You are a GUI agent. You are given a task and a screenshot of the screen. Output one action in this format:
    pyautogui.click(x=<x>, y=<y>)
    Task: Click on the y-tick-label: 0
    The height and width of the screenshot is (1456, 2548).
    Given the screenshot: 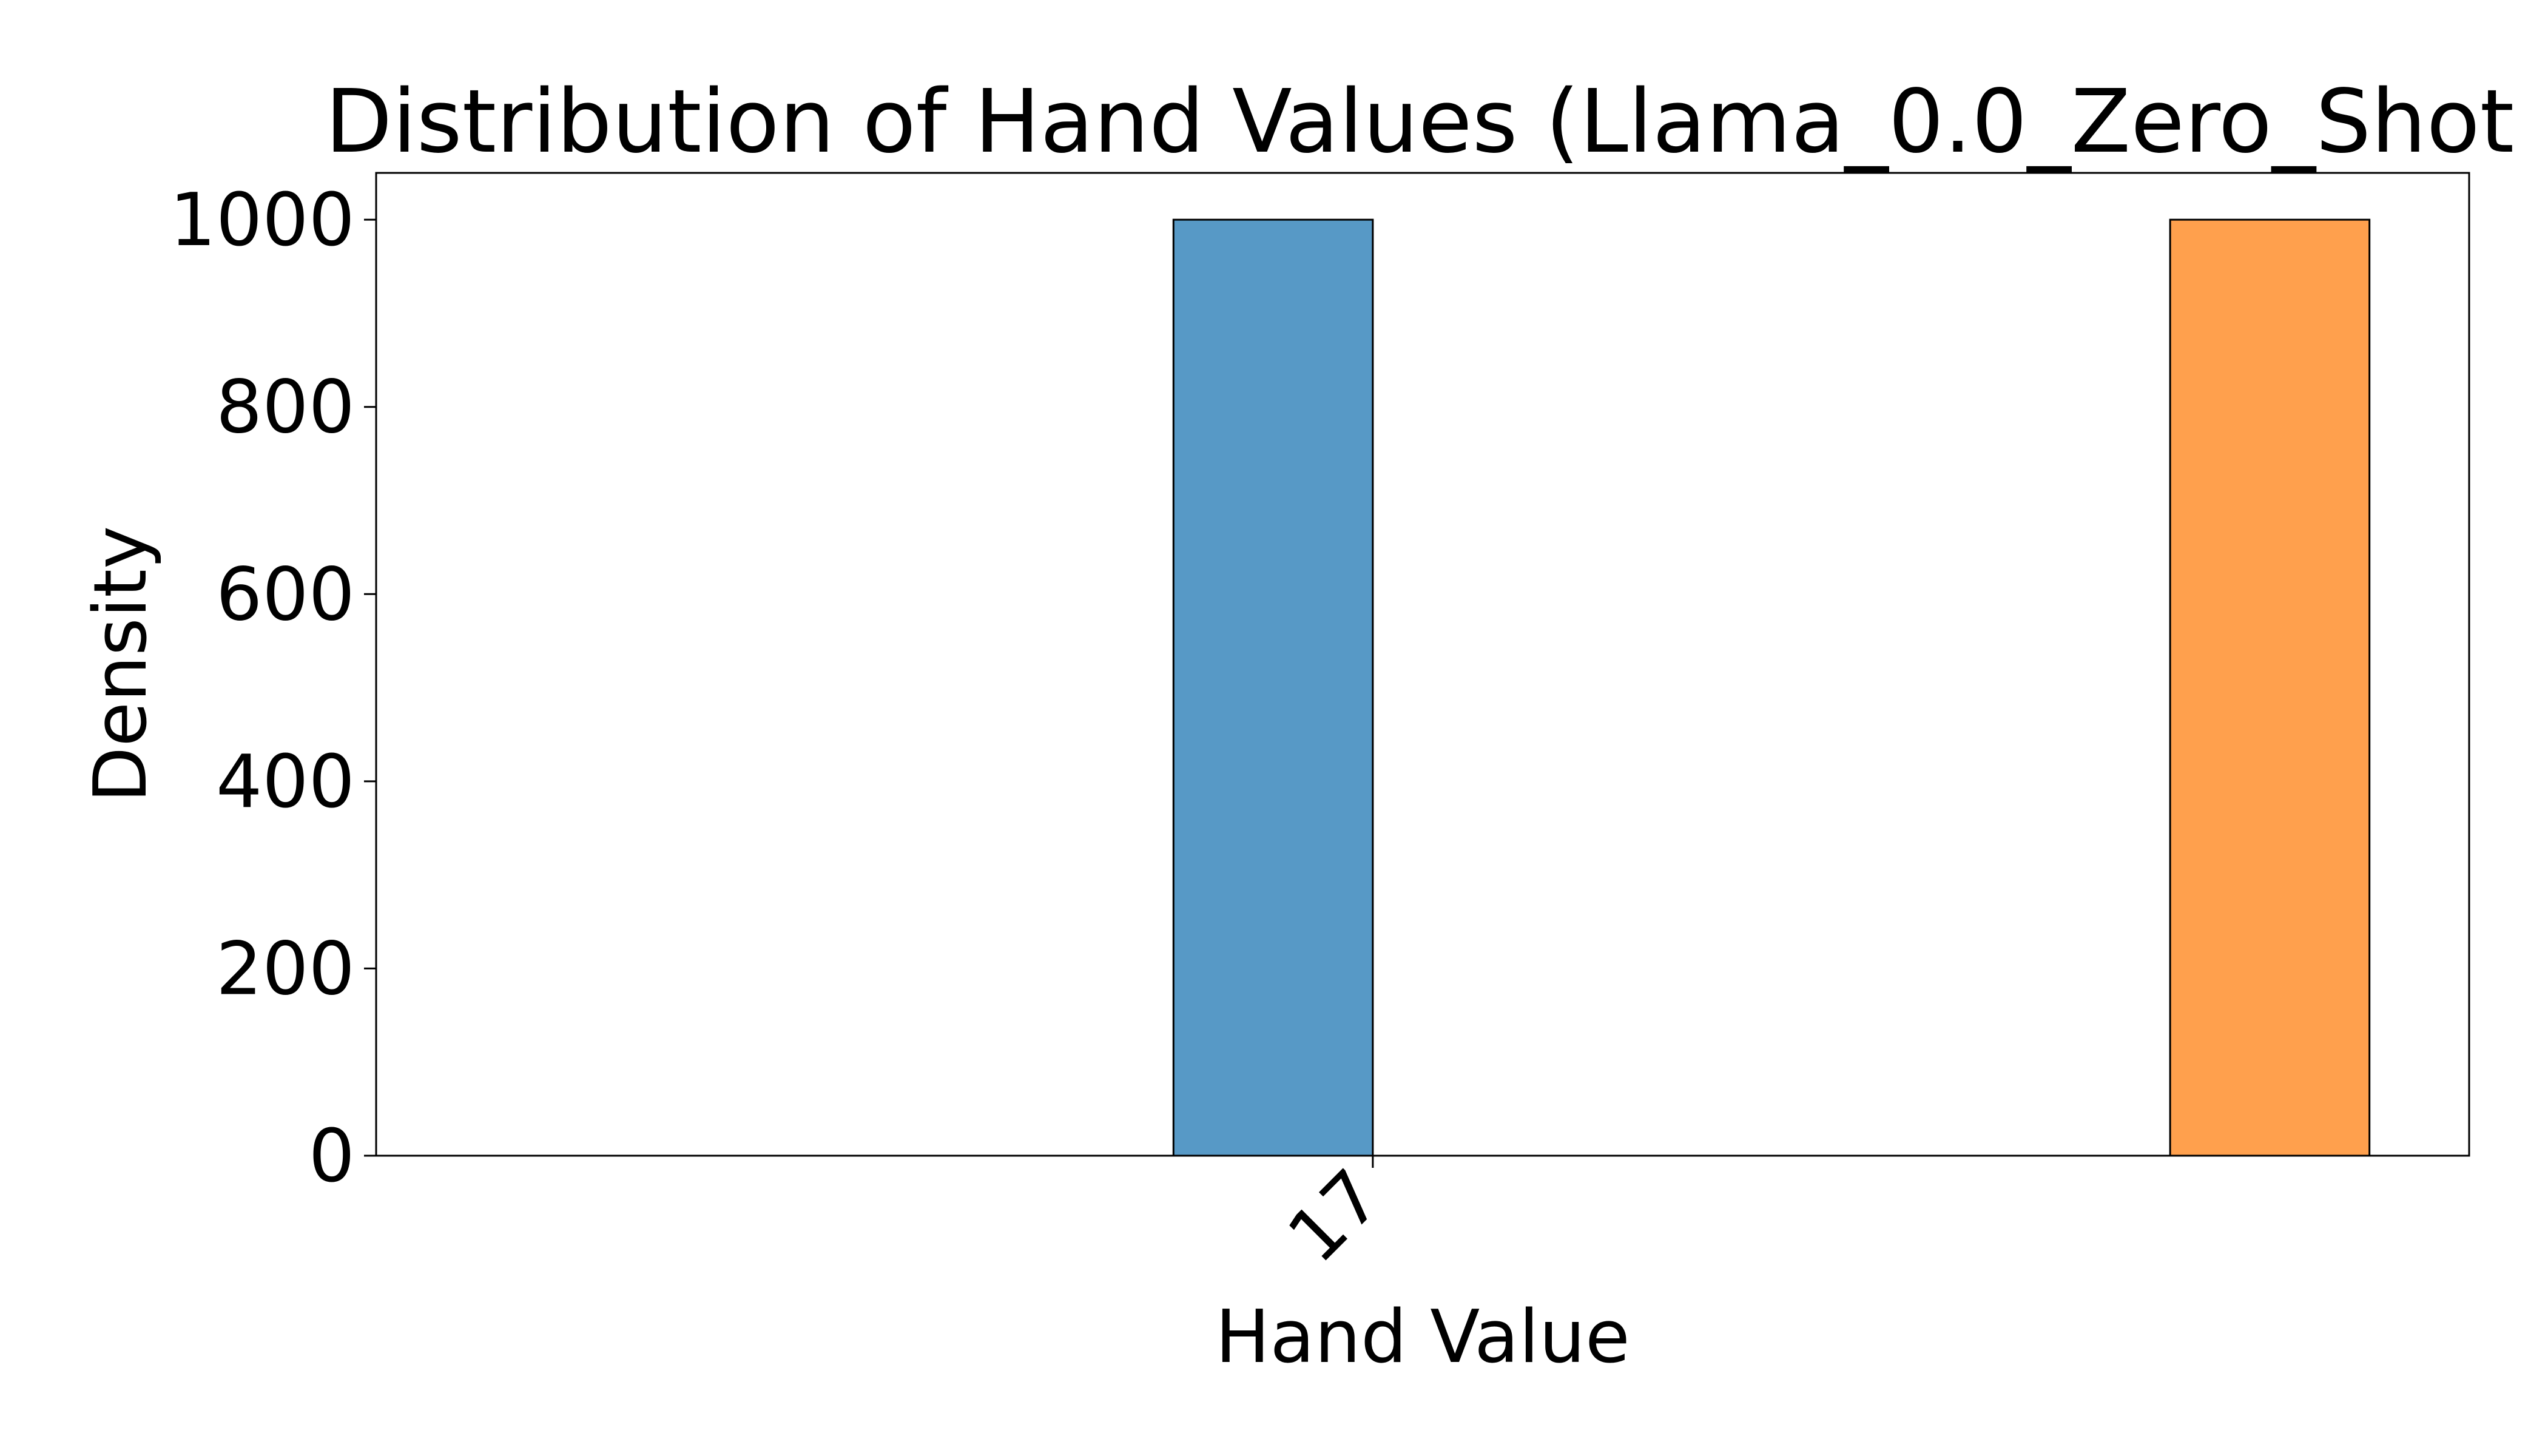 What is the action you would take?
    pyautogui.click(x=332, y=1156)
    